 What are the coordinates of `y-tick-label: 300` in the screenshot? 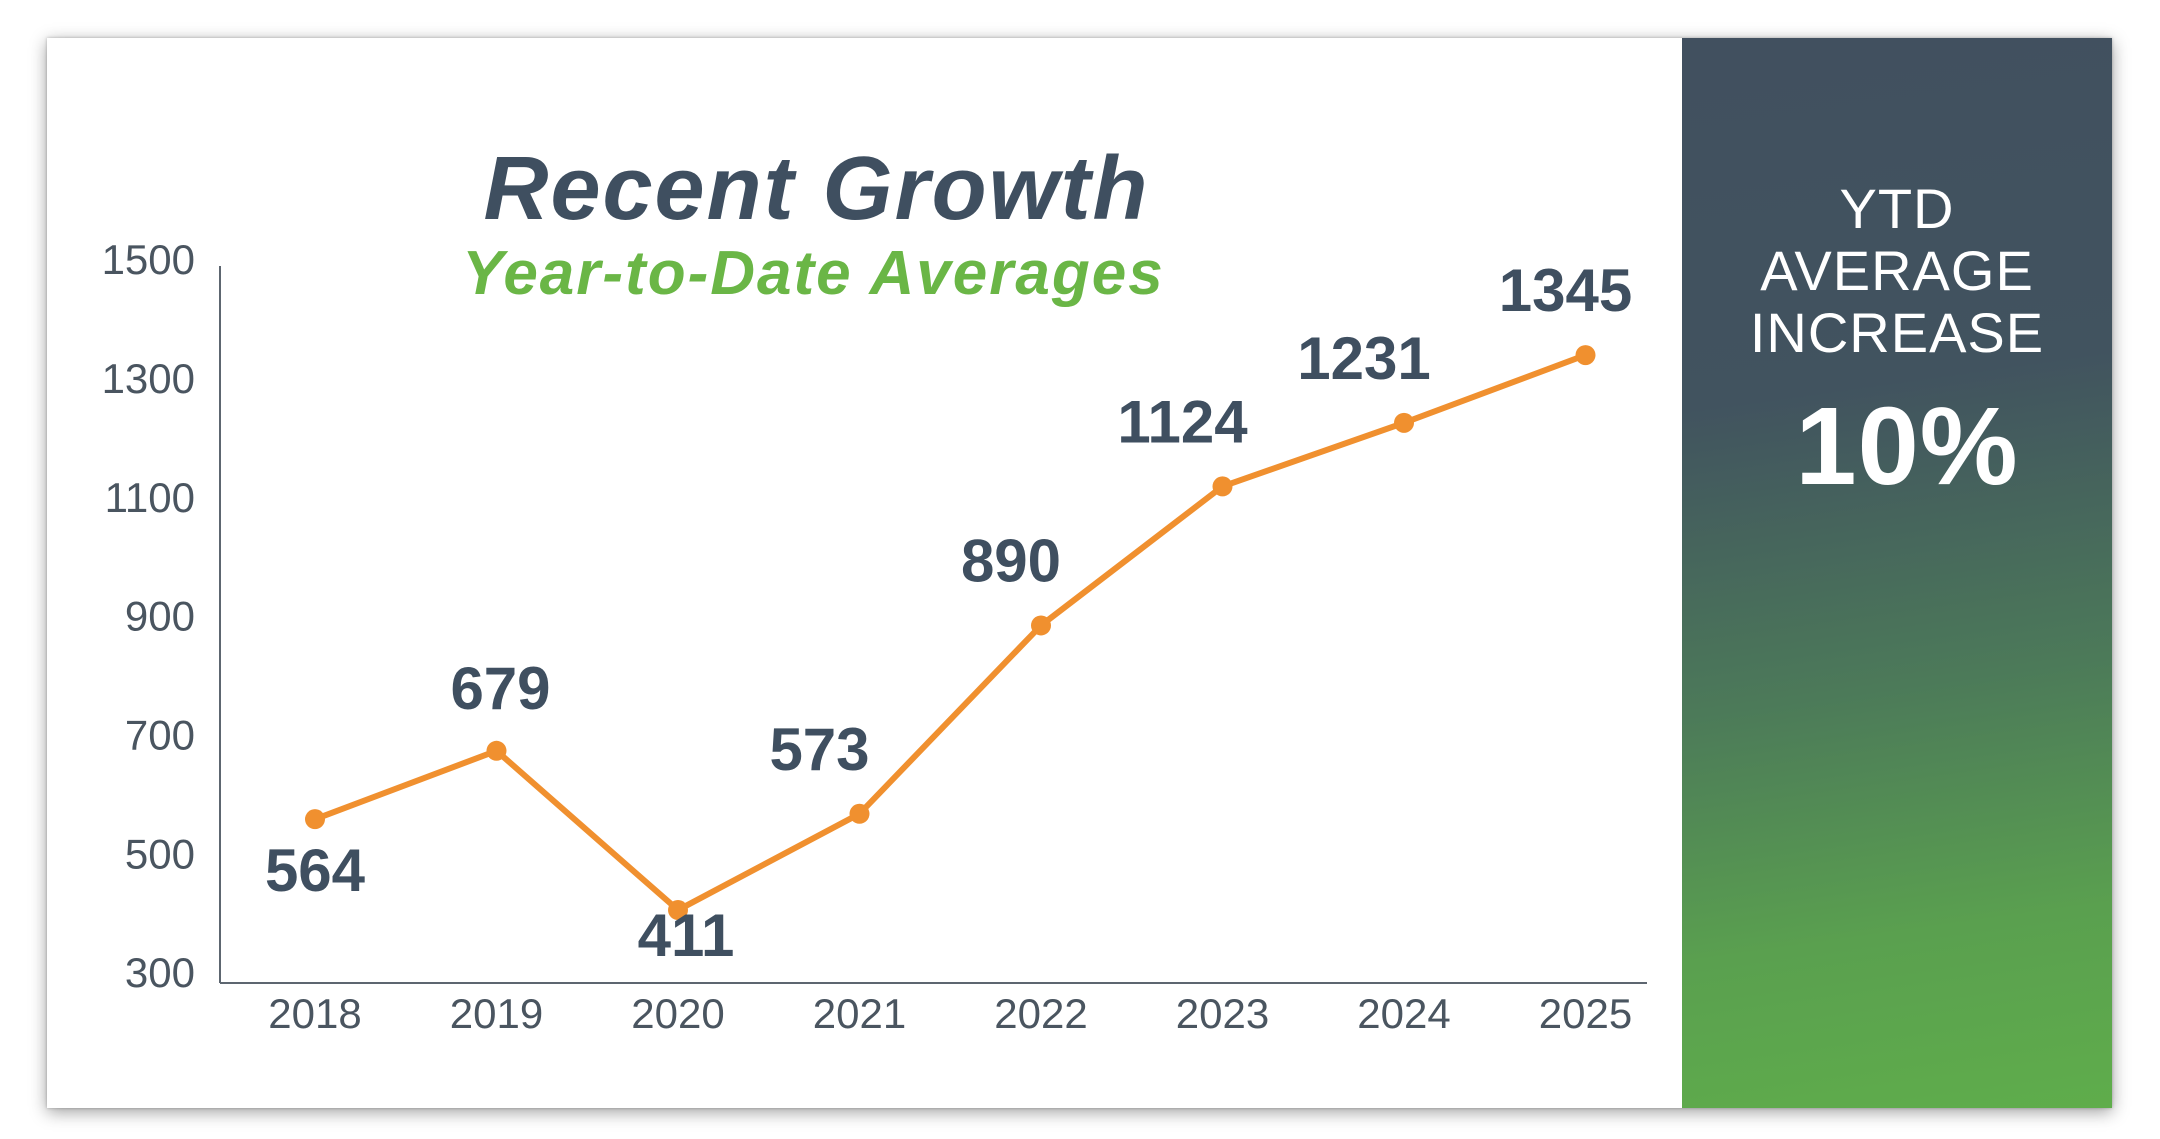 It's located at (160, 972).